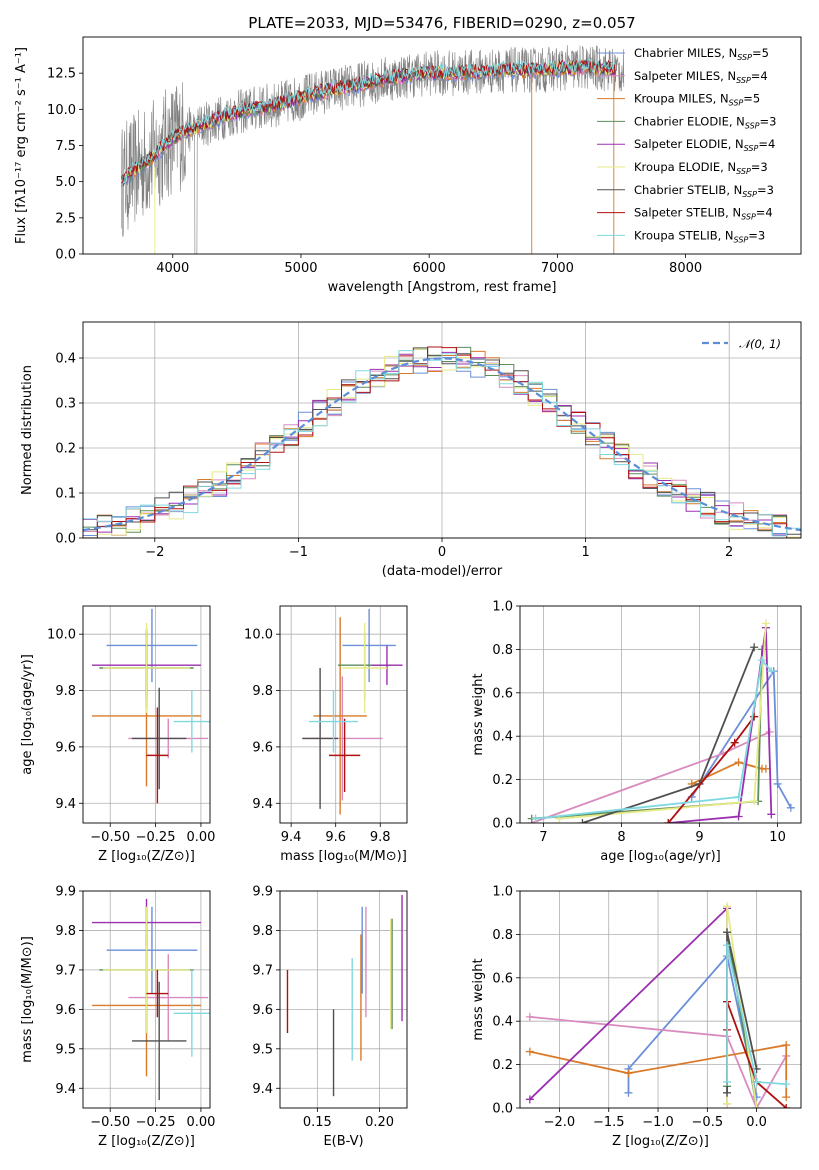 The image size is (819, 1170). I want to click on legend-label: Chabrier MILES, NSSP=5, so click(701, 54).